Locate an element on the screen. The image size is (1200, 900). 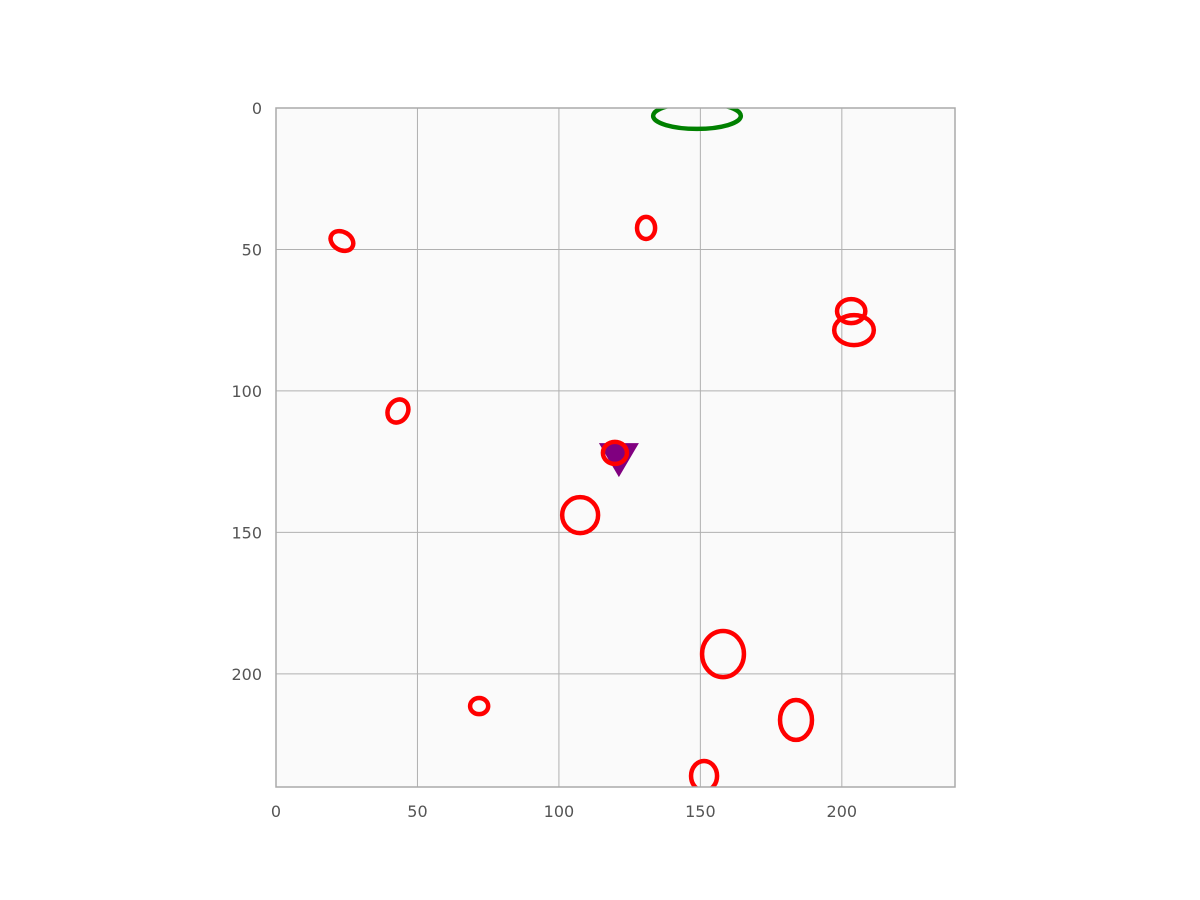
x-tick-label: 150 is located at coordinates (700, 811).